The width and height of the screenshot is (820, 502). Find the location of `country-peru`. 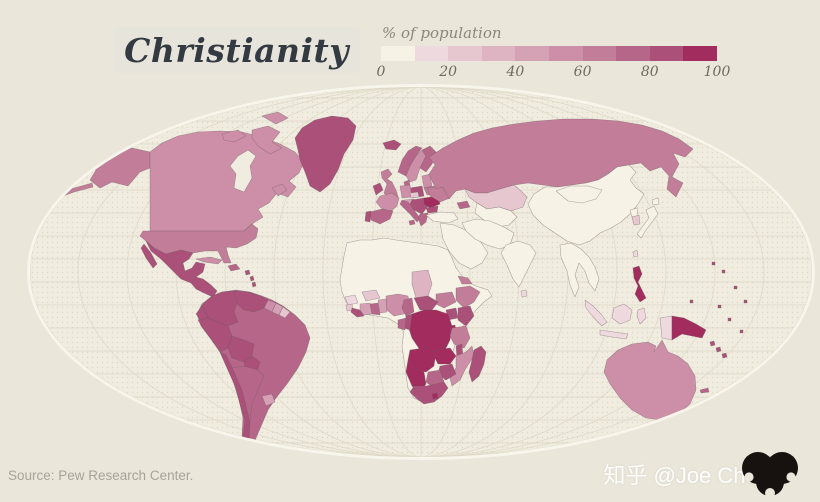

country-peru is located at coordinates (215, 335).